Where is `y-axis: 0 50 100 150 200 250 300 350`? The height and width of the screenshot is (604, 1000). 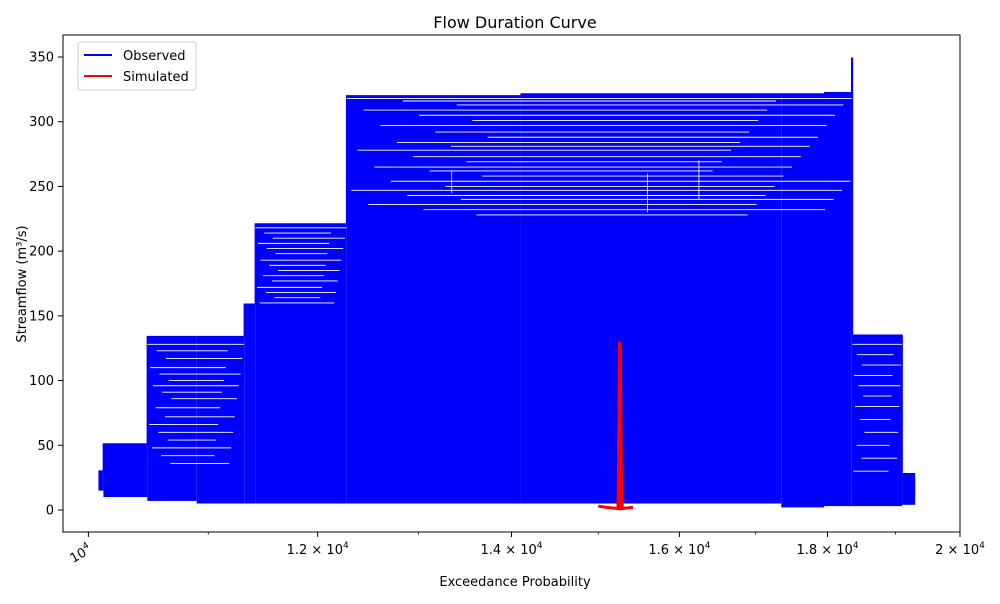 y-axis: 0 50 100 150 200 250 300 350 is located at coordinates (46, 285).